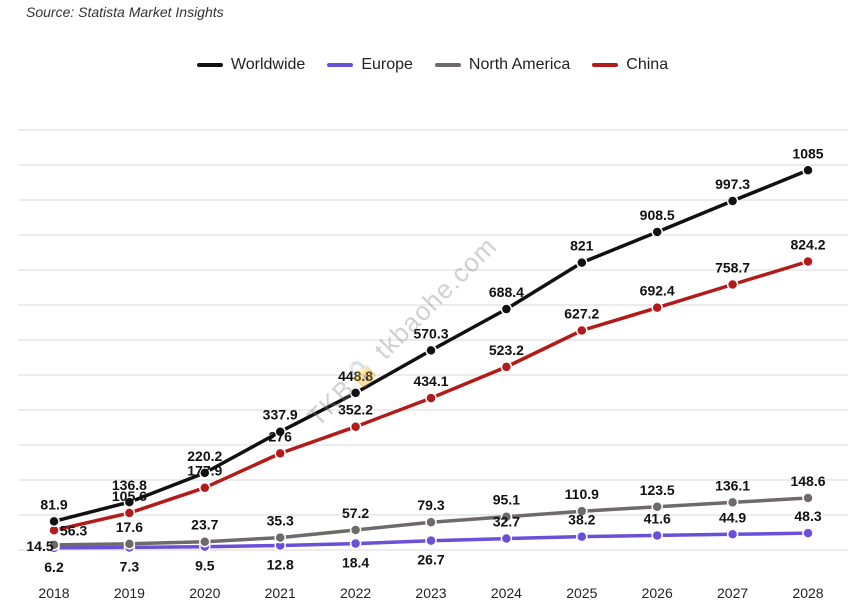  I want to click on legend-label-europe: Europe, so click(387, 64).